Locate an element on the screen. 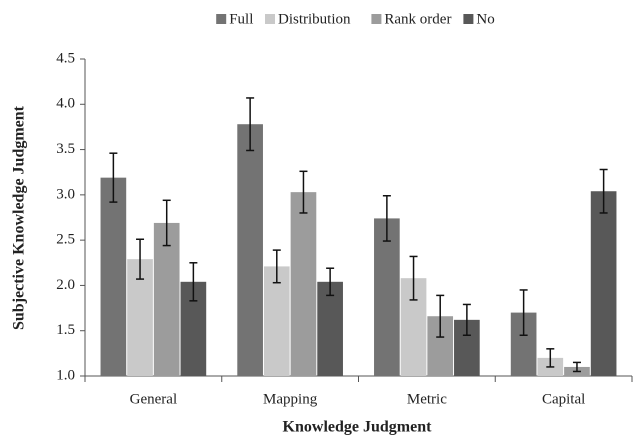  y-tick-label: 1.0 is located at coordinates (65, 375).